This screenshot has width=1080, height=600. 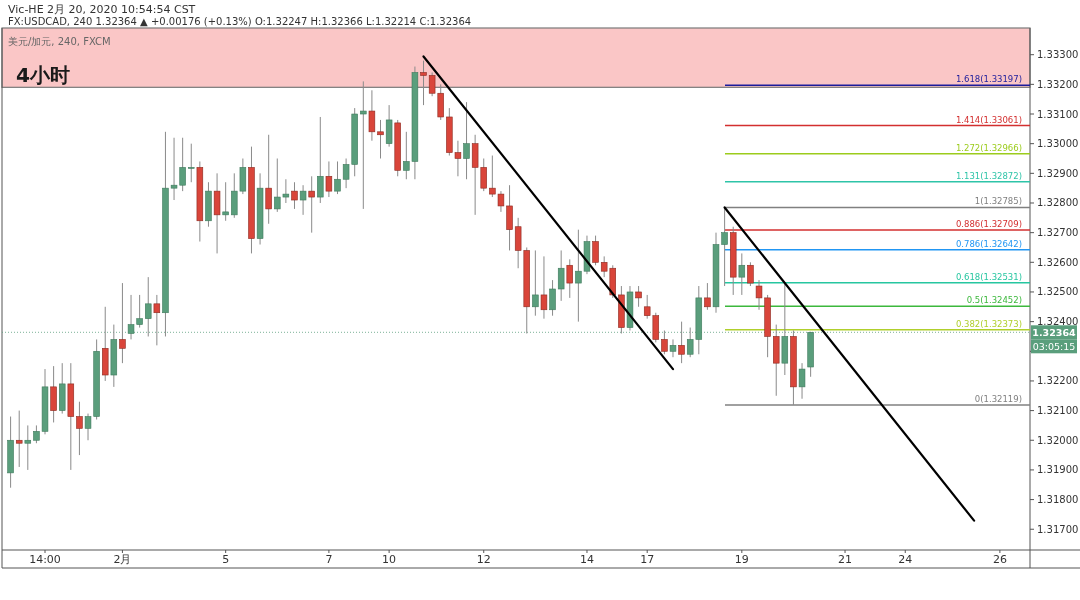 I want to click on ref-line: 1.618(1.33197), so click(x=877, y=80).